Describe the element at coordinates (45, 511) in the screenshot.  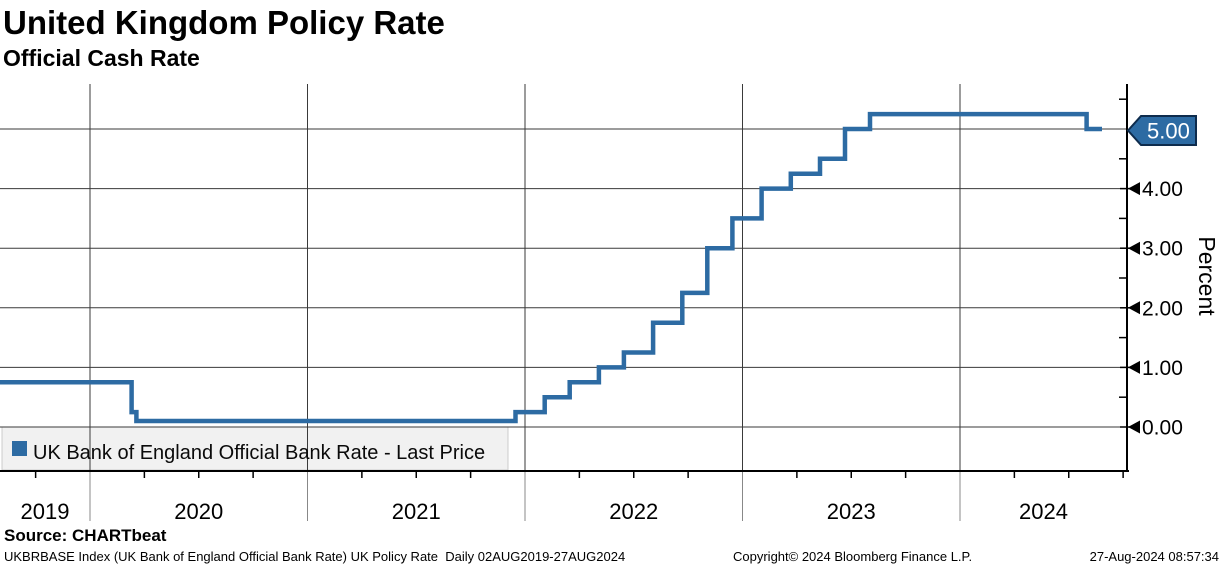
I see `x-tick-label: 2019` at that location.